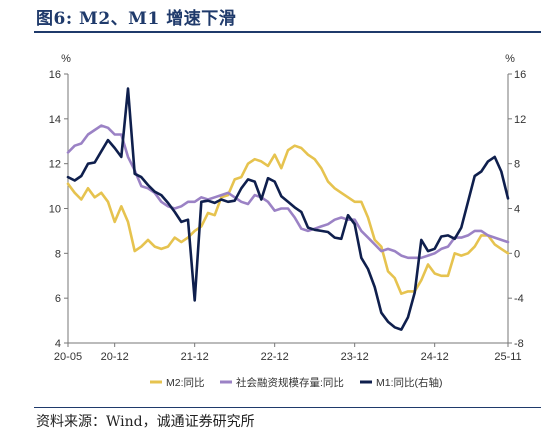  Describe the element at coordinates (355, 357) in the screenshot. I see `x-tick-label: 23-12` at that location.